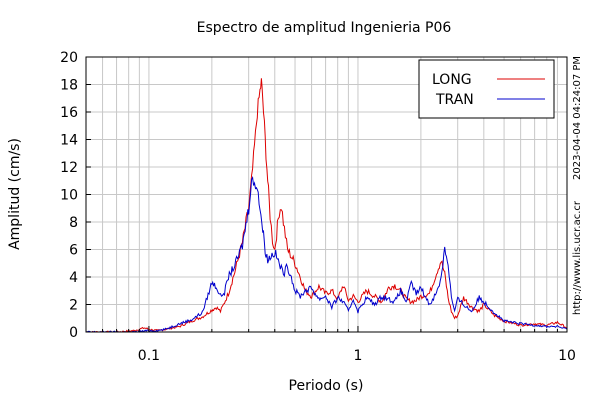  I want to click on legend: LONG TRAN, so click(486, 89).